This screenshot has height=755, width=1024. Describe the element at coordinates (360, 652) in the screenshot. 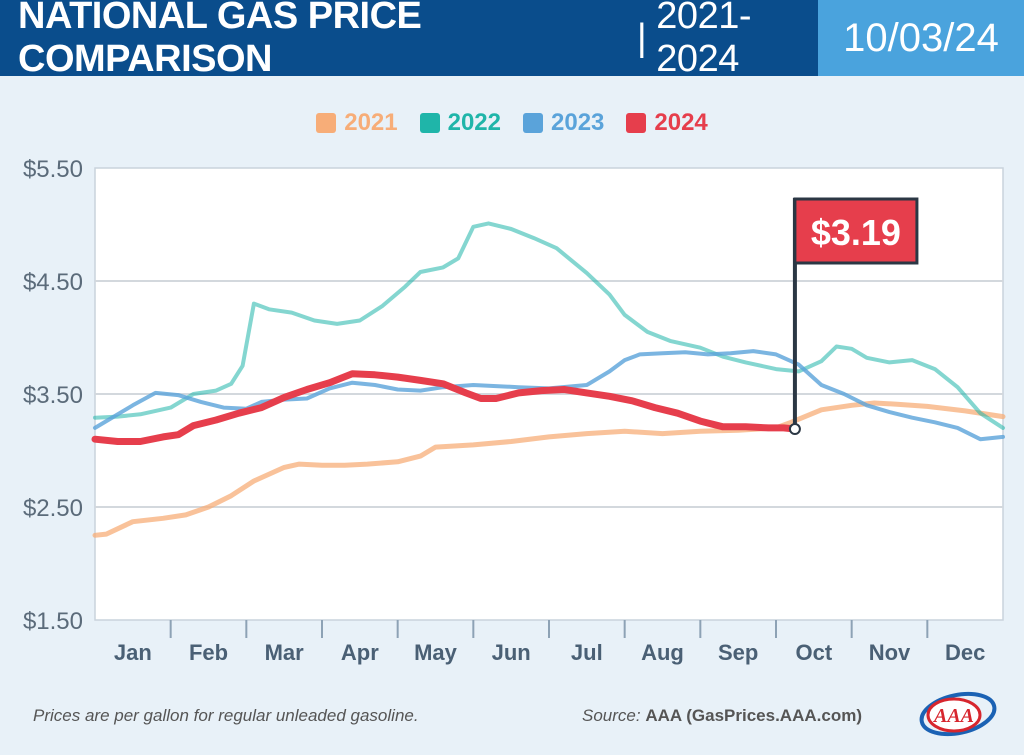

I see `x-tick-label: Apr` at that location.